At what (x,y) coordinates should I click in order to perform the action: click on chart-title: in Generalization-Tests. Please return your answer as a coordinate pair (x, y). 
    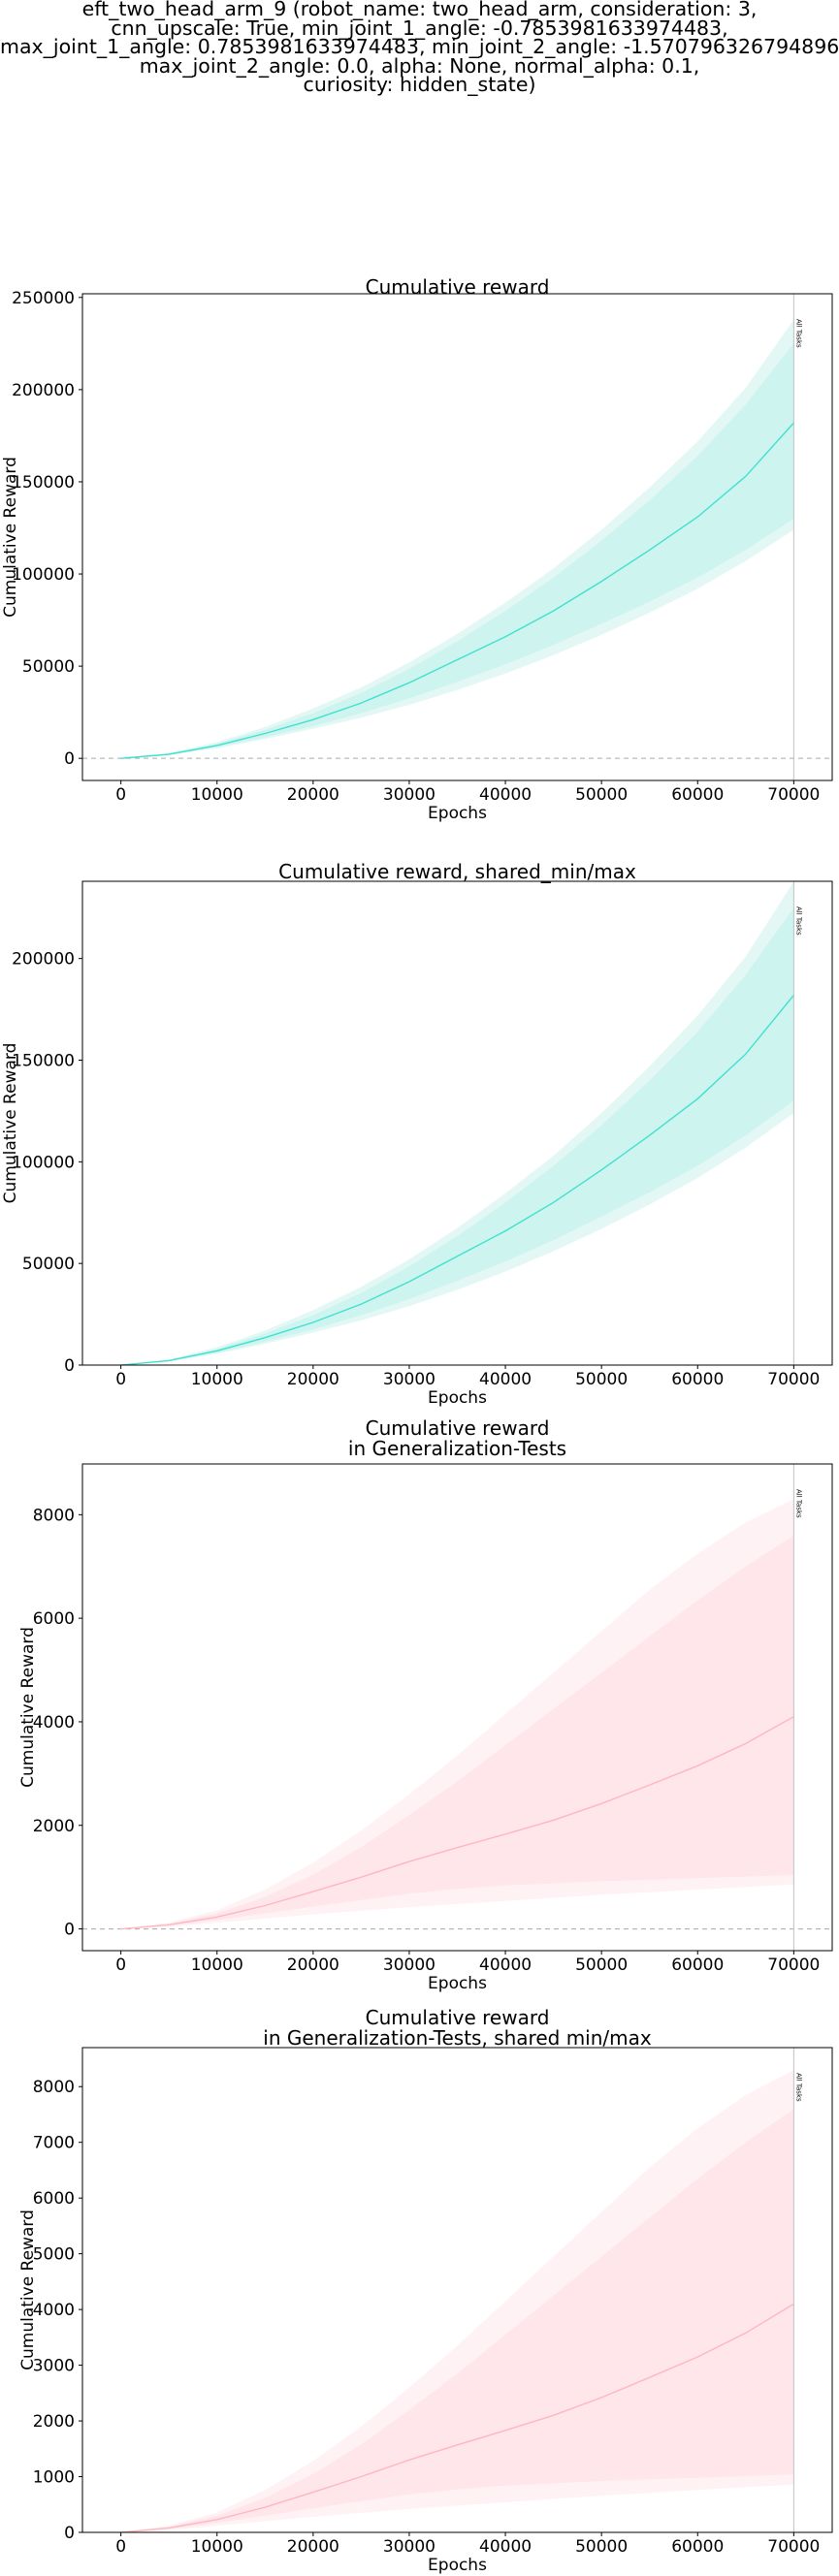
    Looking at the image, I should click on (457, 1448).